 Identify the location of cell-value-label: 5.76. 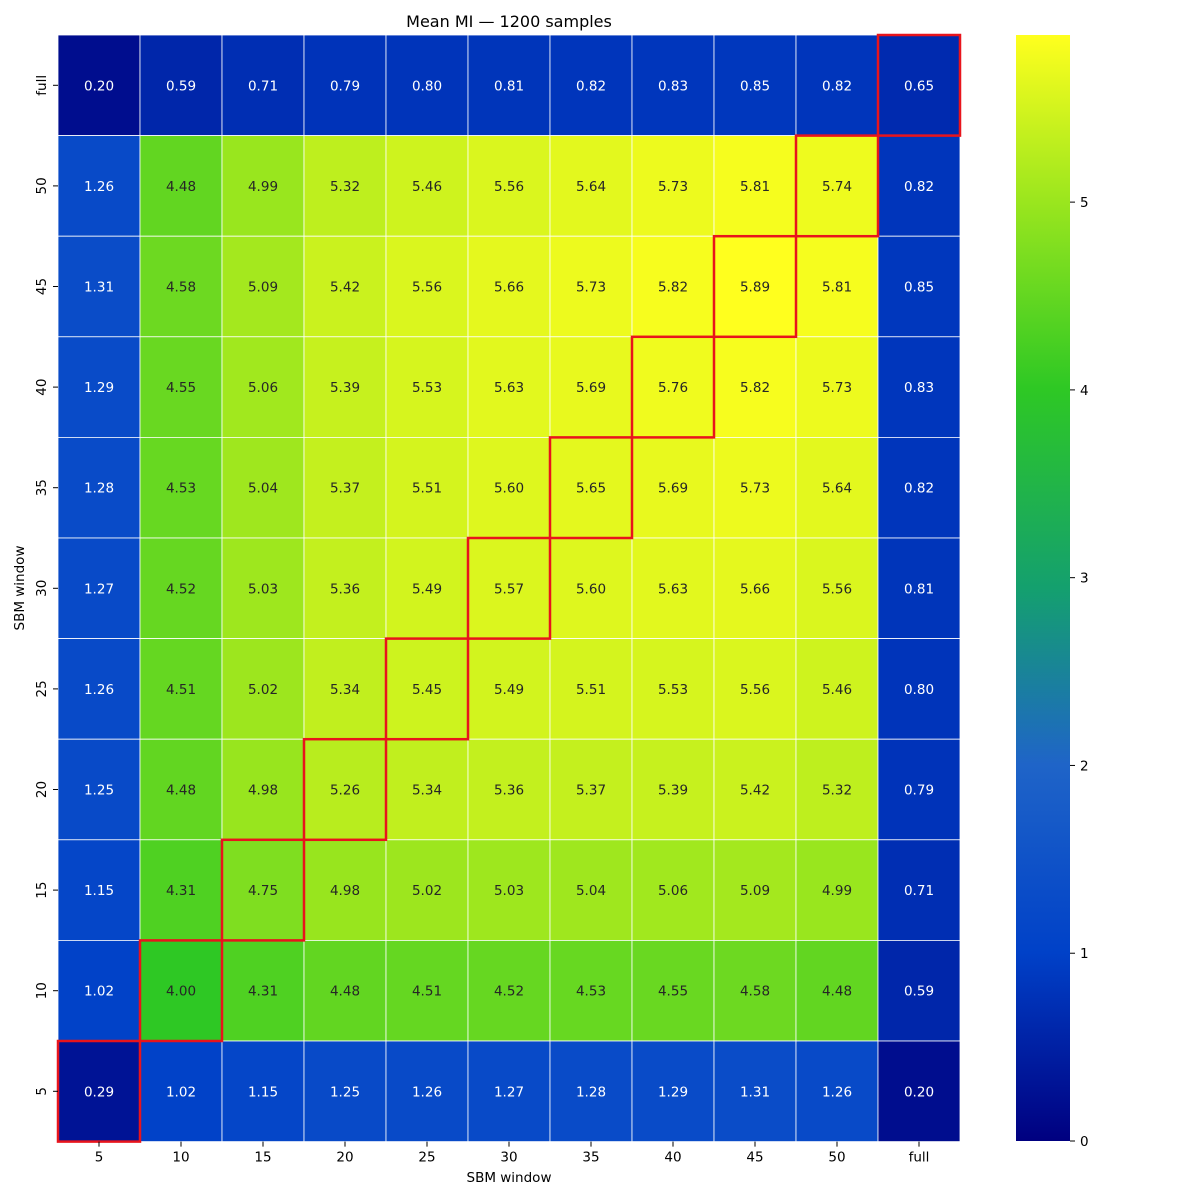
(673, 388).